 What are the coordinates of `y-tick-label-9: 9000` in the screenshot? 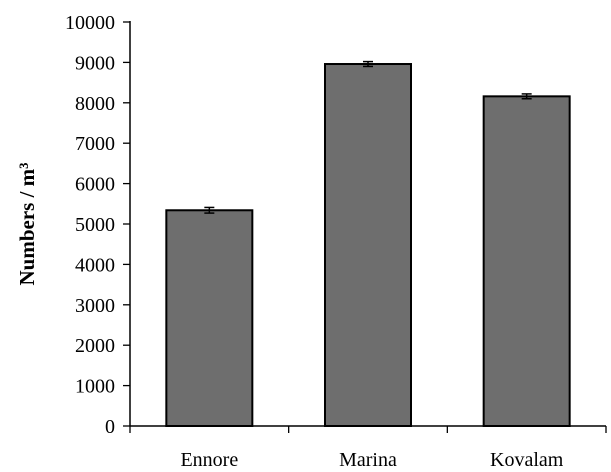 It's located at (95, 63).